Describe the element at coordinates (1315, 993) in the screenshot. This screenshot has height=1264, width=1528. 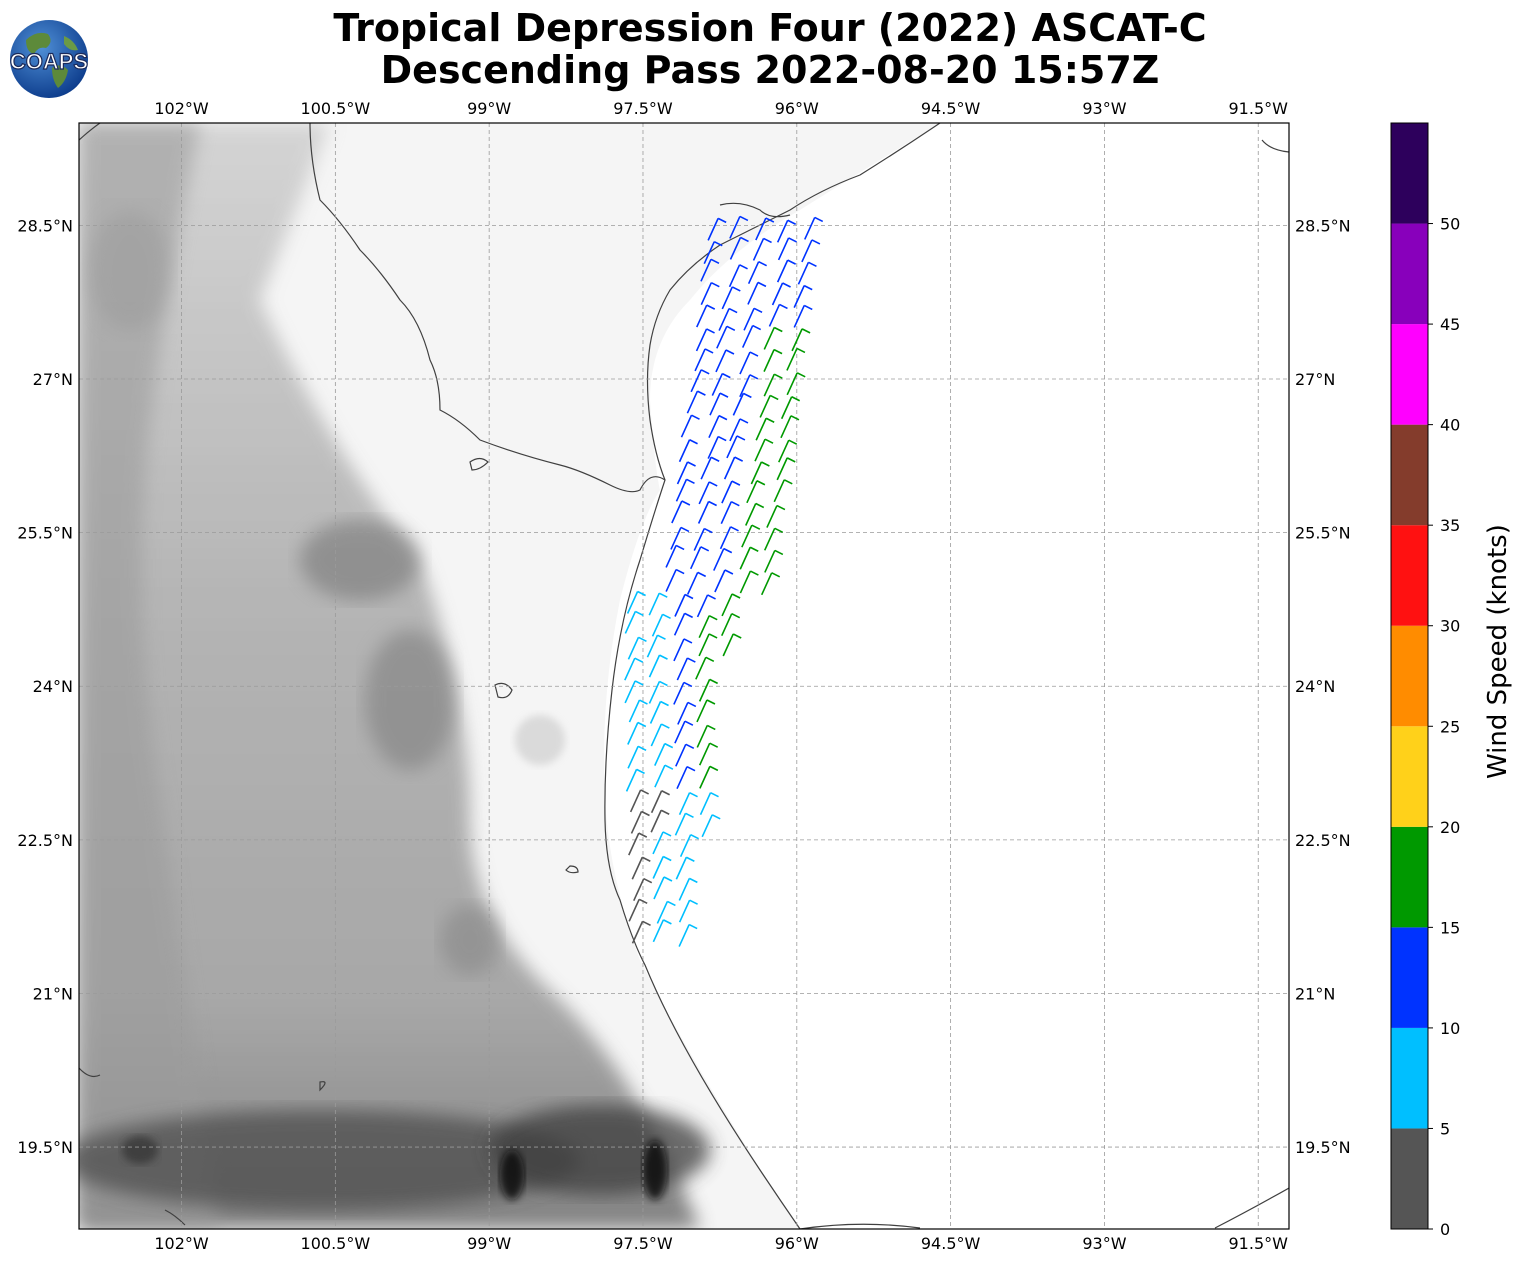
I see `lat-tick-label-right: 21°N` at that location.